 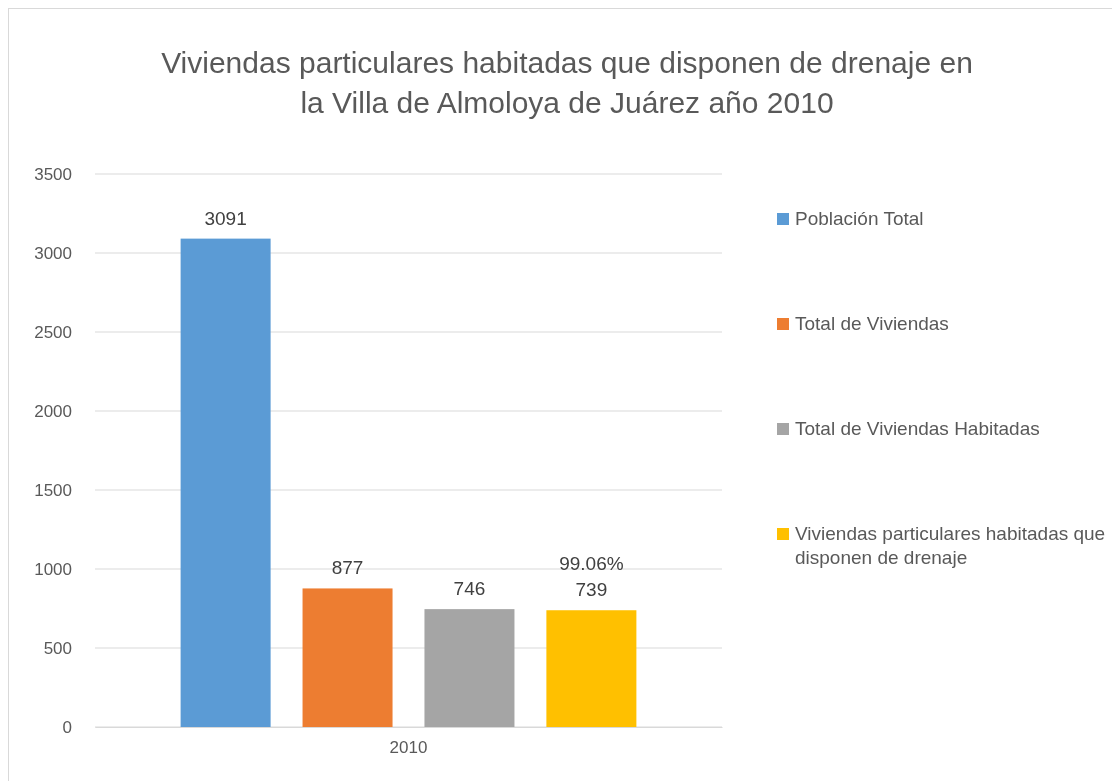 What do you see at coordinates (917, 428) in the screenshot?
I see `legend-label: Total de Viviendas Habitadas` at bounding box center [917, 428].